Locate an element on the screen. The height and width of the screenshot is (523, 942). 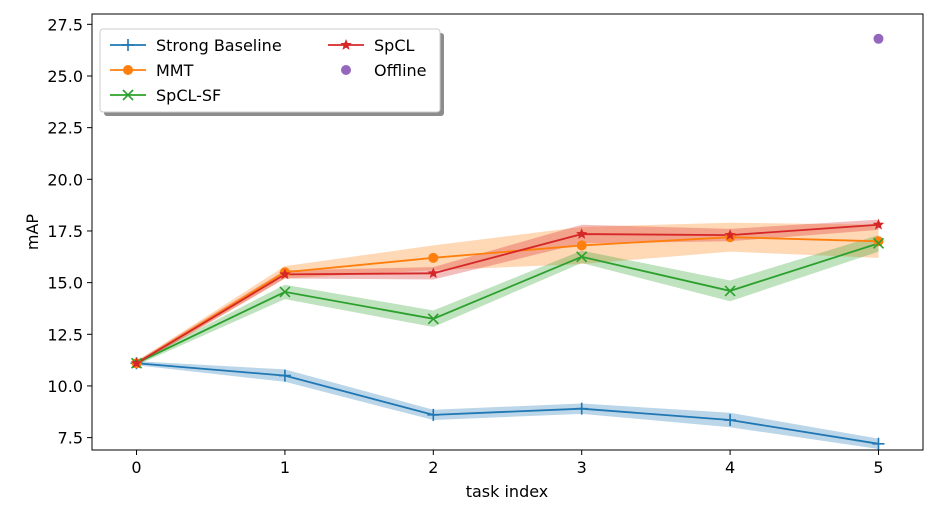
x-axis-ticks: 0 1 2 3 4 5 is located at coordinates (507, 463).